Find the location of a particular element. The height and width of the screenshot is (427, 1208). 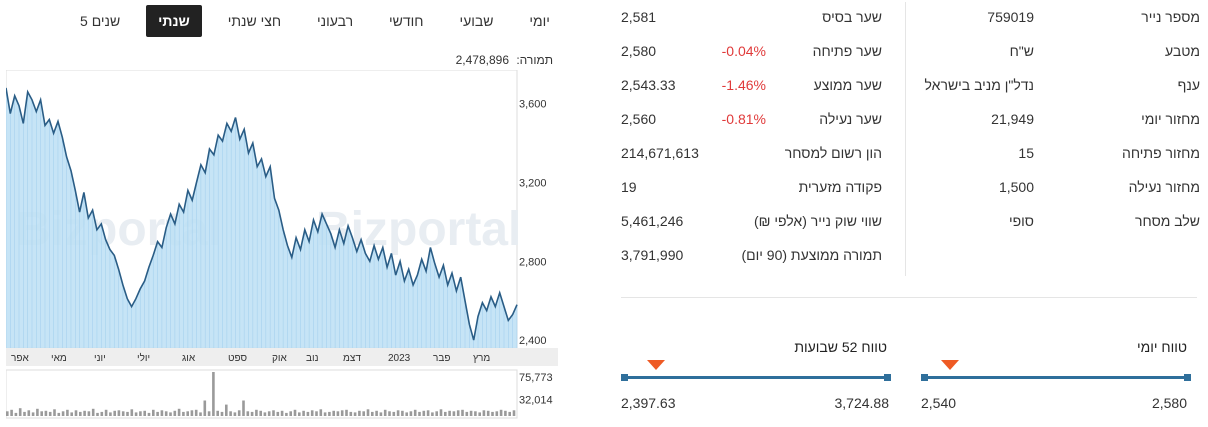

tab-daily: יומי is located at coordinates (539, 21).